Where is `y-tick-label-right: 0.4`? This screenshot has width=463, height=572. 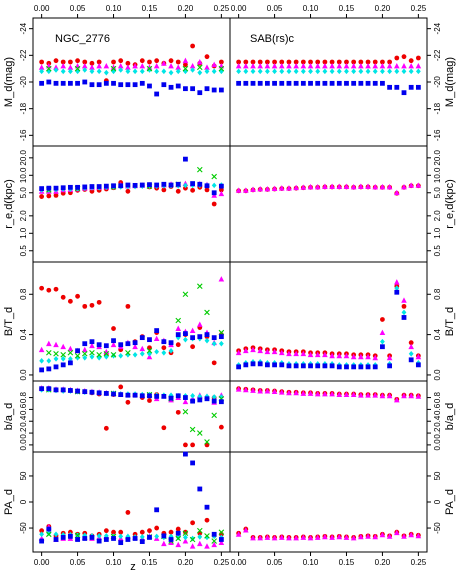
y-tick-label-right: 0.4 is located at coordinates (437, 421).